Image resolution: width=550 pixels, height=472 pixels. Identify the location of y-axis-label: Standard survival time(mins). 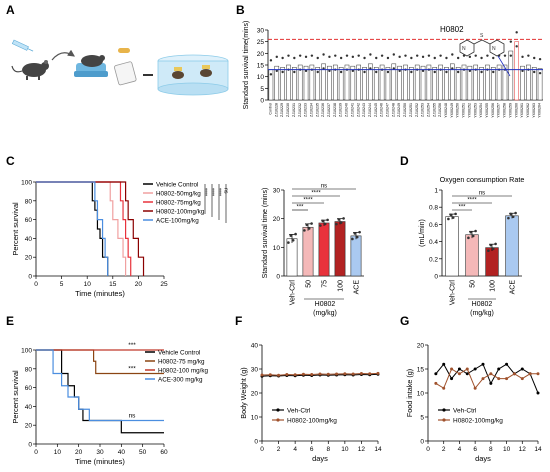
(246, 65).